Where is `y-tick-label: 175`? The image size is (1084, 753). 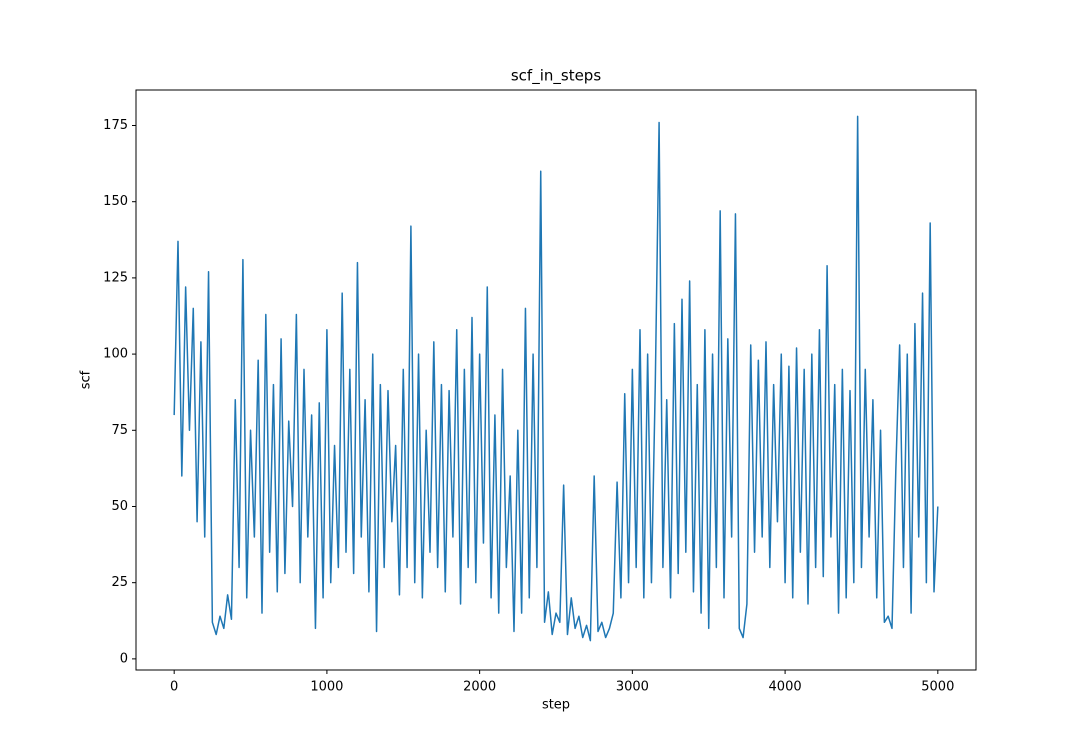 y-tick-label: 175 is located at coordinates (115, 125).